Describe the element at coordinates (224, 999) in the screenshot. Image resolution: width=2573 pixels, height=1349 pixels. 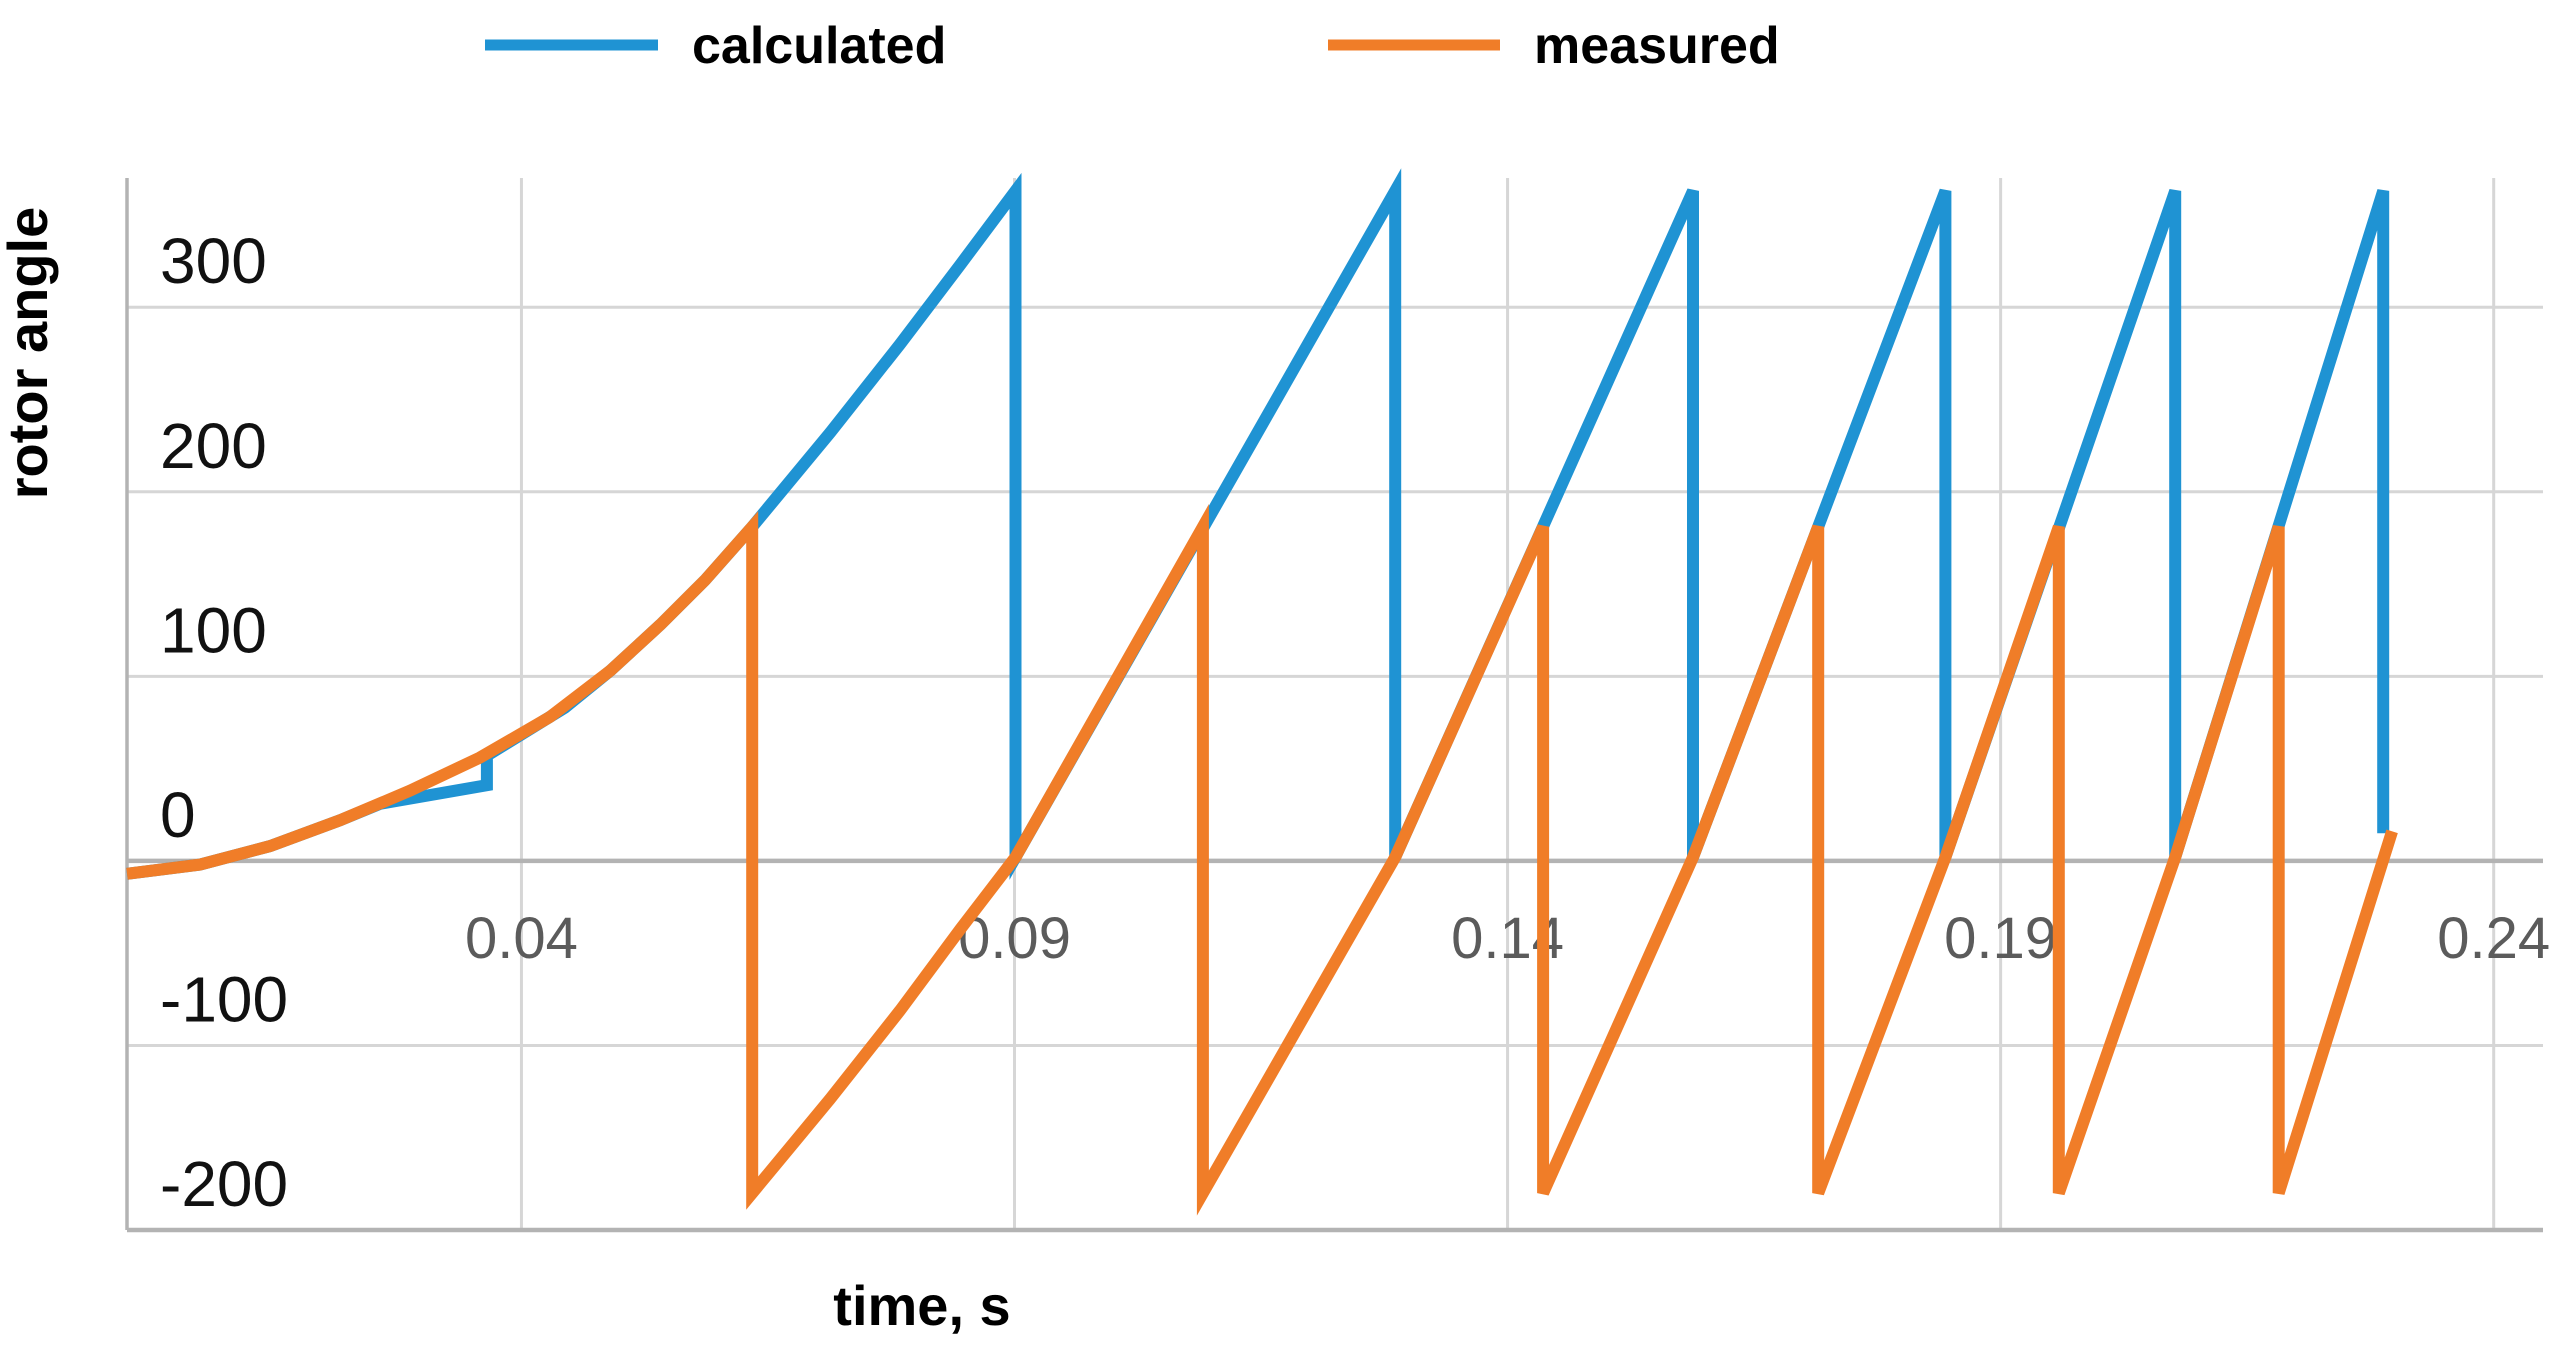
I see `y-tick-label: -100` at that location.